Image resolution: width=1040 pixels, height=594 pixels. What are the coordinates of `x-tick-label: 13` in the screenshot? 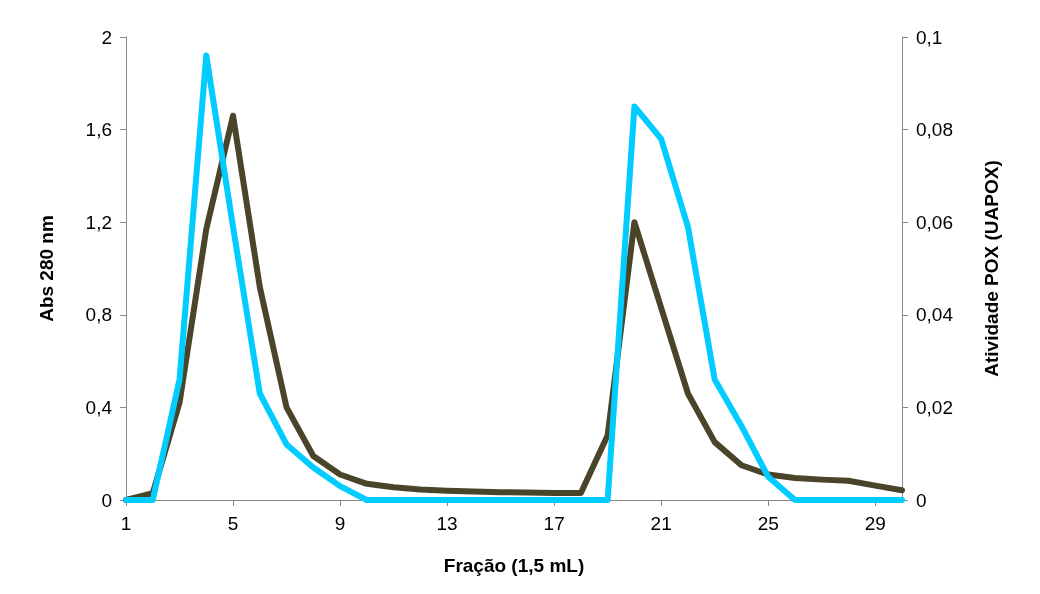 It's located at (447, 523).